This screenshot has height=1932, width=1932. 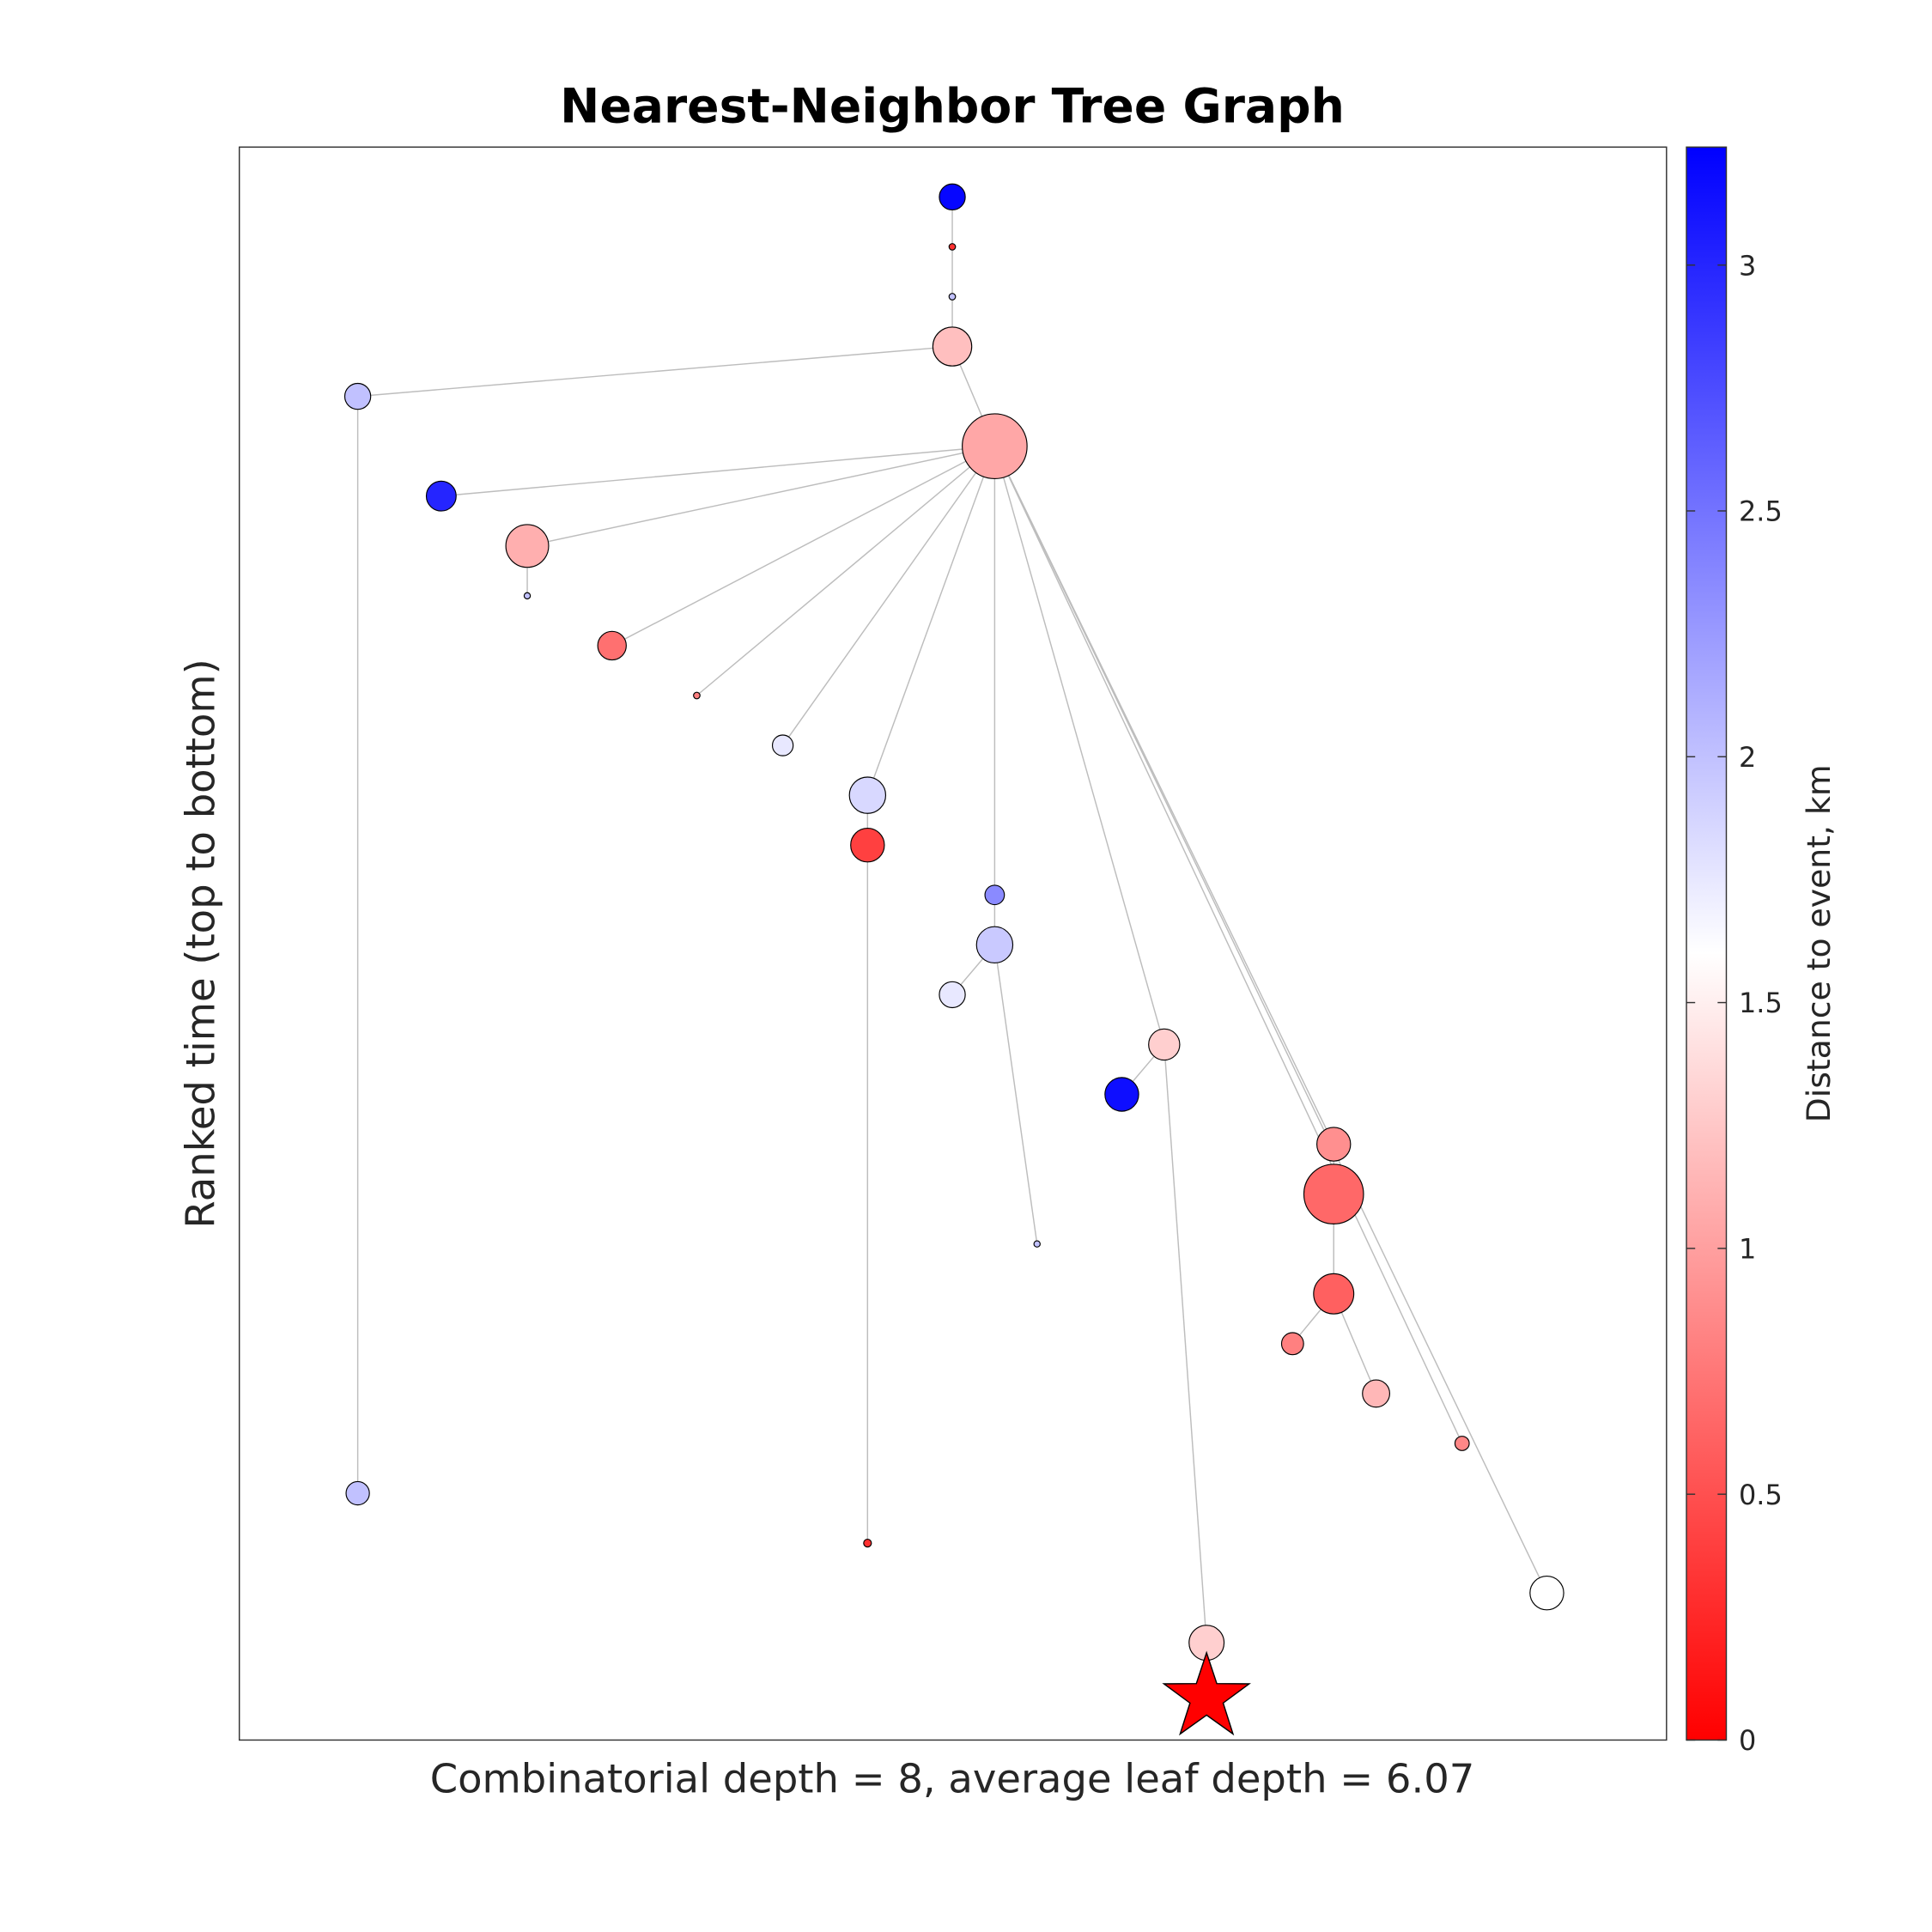 What do you see at coordinates (1734, 1003) in the screenshot?
I see `colorbar-ticks: 0 0.5 1 1.5 2 2.5 3` at bounding box center [1734, 1003].